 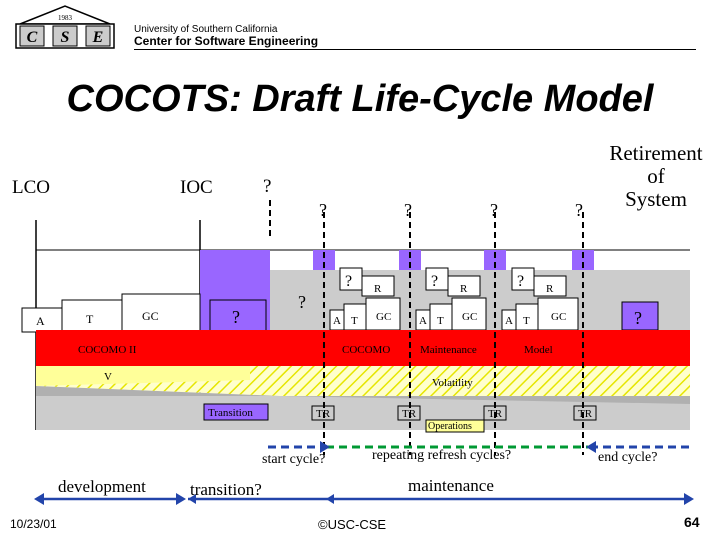 I want to click on cocomo-label: COCOMO, so click(x=366, y=350).